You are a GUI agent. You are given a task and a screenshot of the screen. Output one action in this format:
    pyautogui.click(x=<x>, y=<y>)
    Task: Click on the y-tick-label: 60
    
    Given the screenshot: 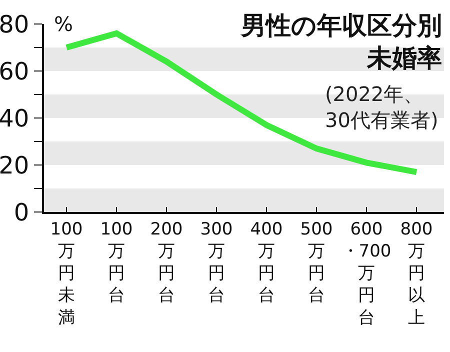 What is the action you would take?
    pyautogui.click(x=15, y=71)
    